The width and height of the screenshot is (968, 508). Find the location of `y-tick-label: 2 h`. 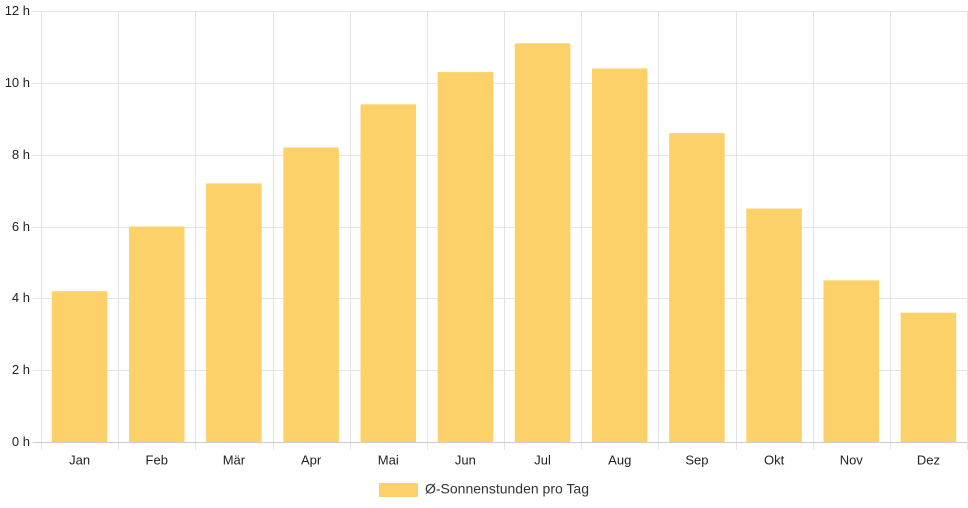

y-tick-label: 2 h is located at coordinates (21, 369).